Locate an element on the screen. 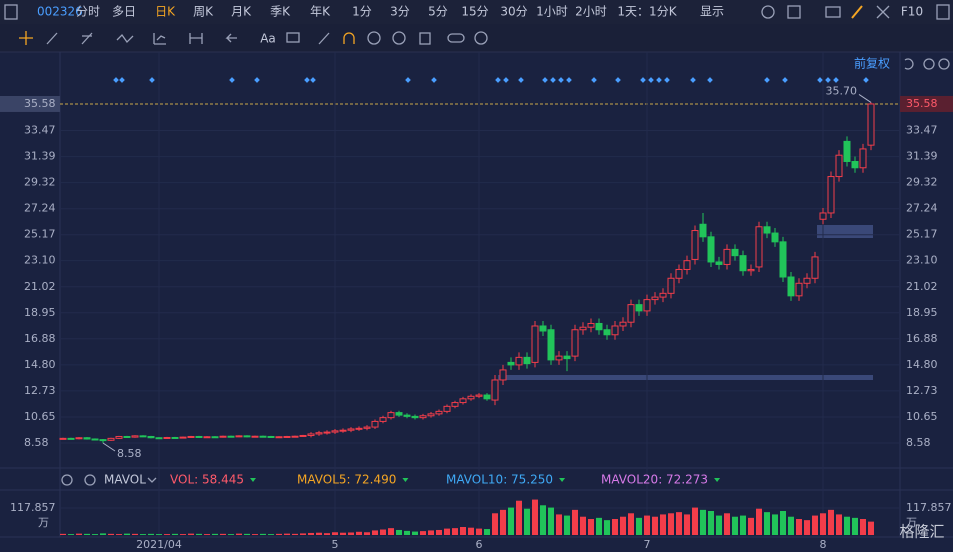 The height and width of the screenshot is (552, 953). arrow-tool is located at coordinates (231, 38).